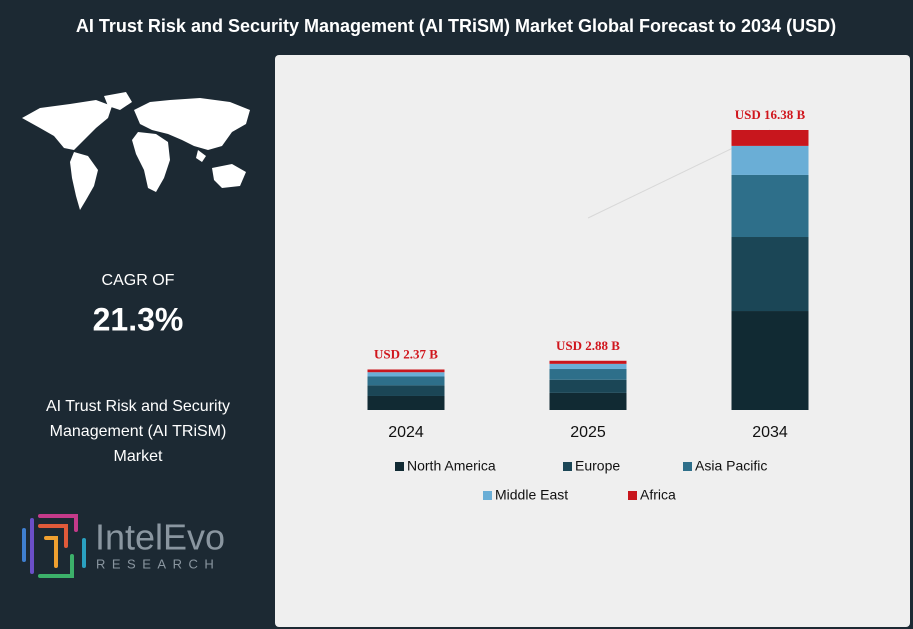  Describe the element at coordinates (54, 546) in the screenshot. I see `logo-mark` at that location.